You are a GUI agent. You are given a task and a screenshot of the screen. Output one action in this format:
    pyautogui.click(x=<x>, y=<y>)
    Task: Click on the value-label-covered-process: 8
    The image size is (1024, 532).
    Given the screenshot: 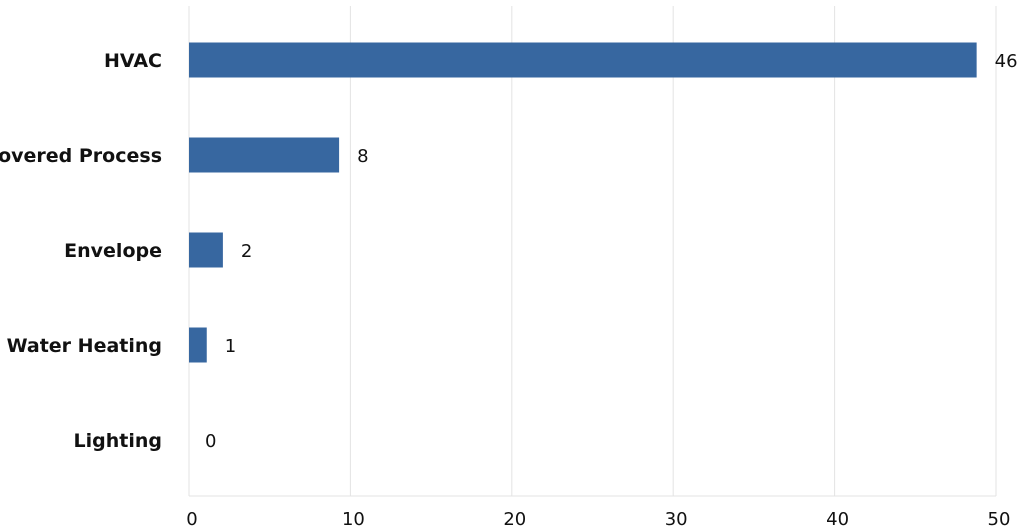 What is the action you would take?
    pyautogui.click(x=362, y=156)
    